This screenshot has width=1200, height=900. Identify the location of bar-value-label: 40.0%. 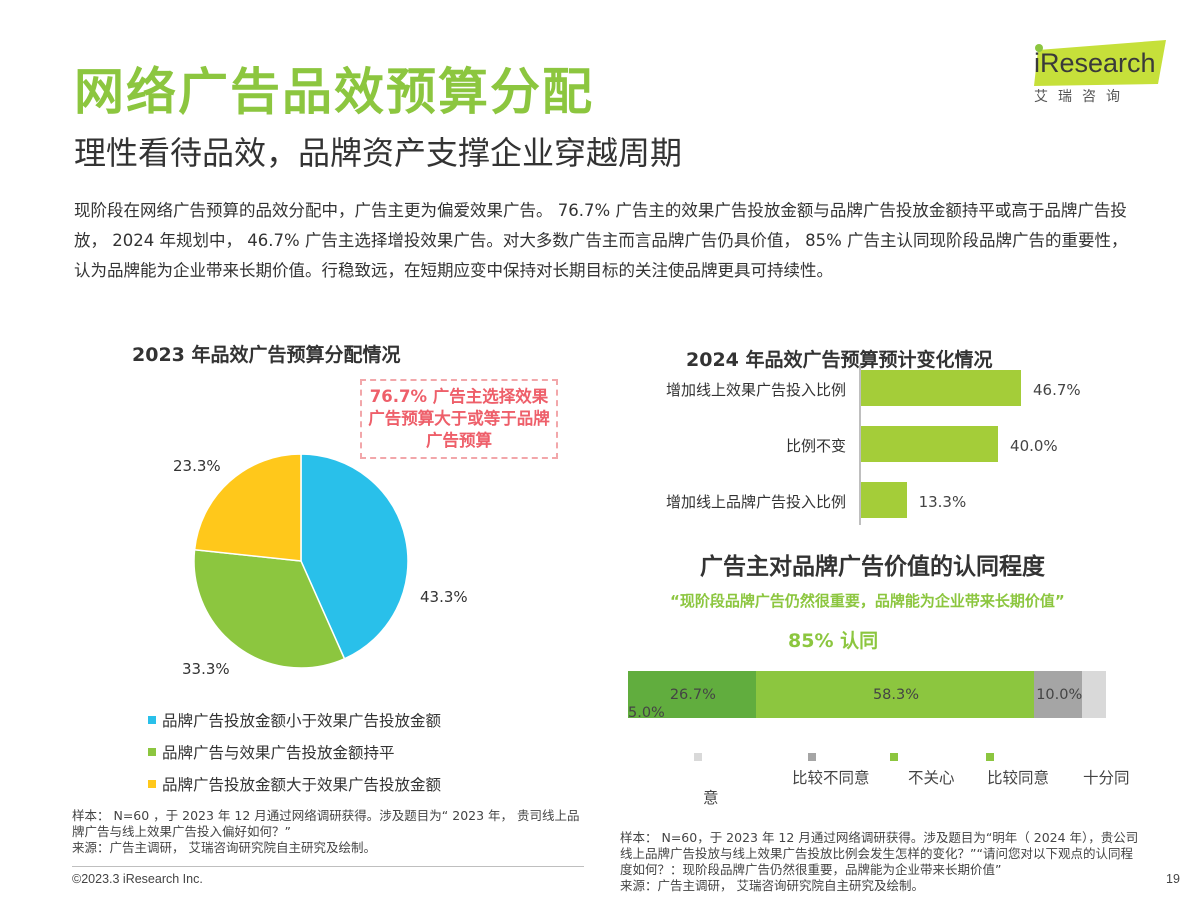
(1034, 446).